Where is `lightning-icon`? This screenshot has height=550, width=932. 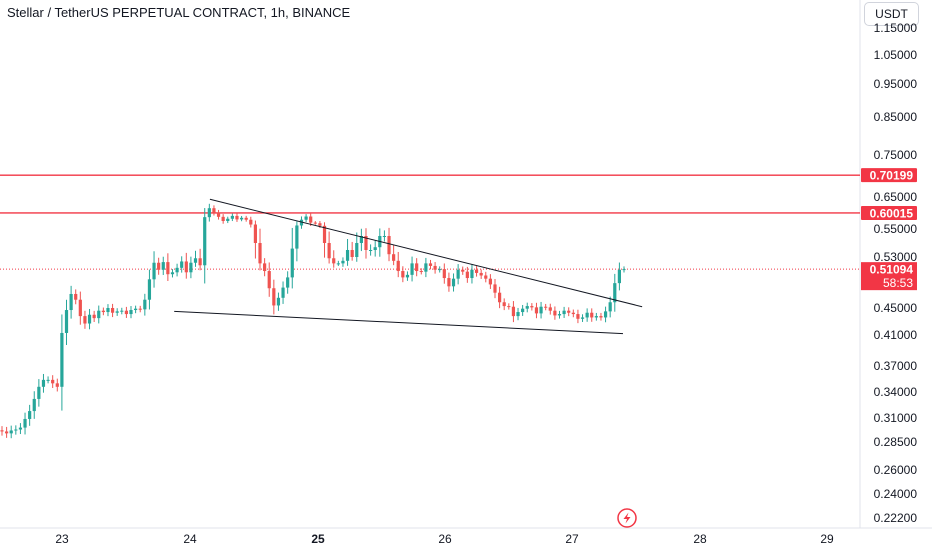 lightning-icon is located at coordinates (627, 518).